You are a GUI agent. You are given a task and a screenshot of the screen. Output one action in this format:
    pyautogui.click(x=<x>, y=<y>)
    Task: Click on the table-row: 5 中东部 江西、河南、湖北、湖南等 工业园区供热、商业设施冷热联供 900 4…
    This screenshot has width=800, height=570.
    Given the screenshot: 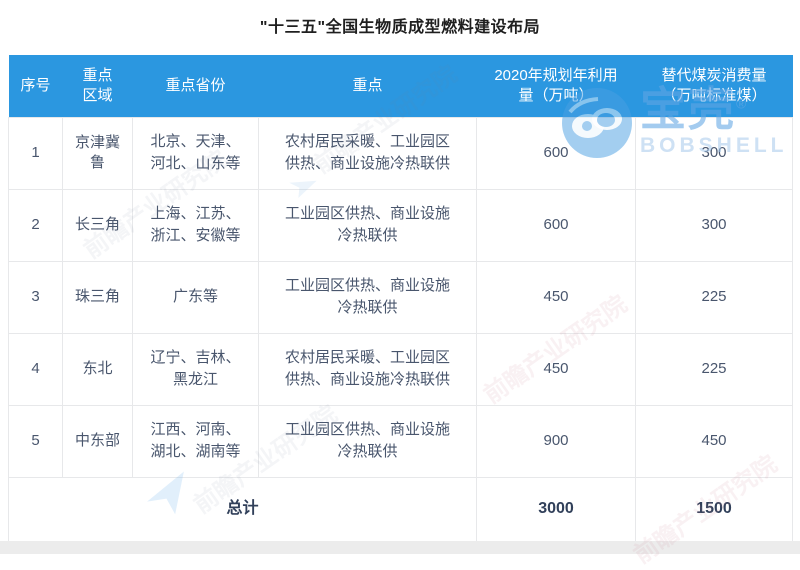 What is the action you would take?
    pyautogui.click(x=400, y=441)
    